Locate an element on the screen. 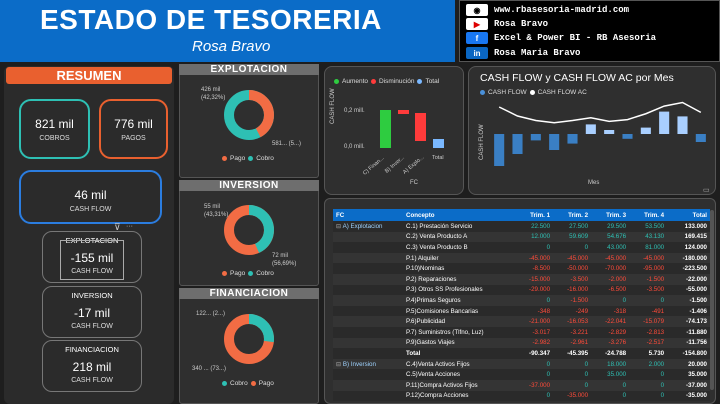 This screenshot has height=404, width=720. trim-cell: -45.395 is located at coordinates (578, 353).